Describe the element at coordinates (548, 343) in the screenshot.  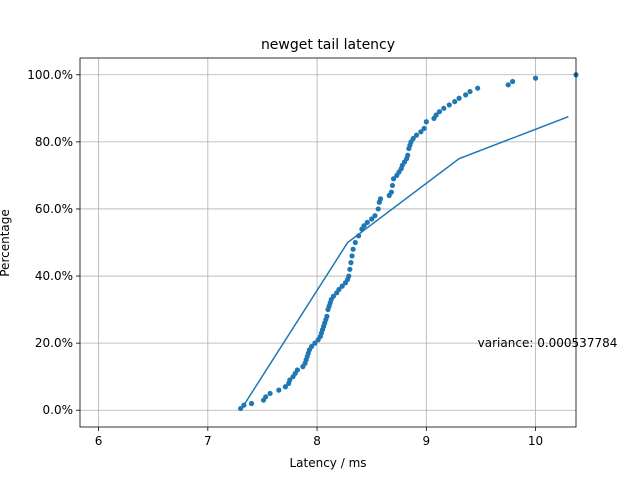
I see `variance-annotation: variance: 0.000537784` at that location.